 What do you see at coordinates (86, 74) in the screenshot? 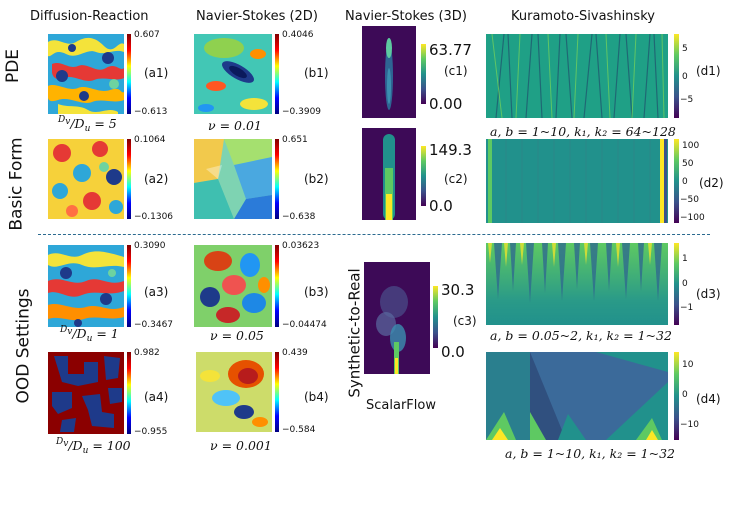
I see `heatmap-a1-image` at bounding box center [86, 74].